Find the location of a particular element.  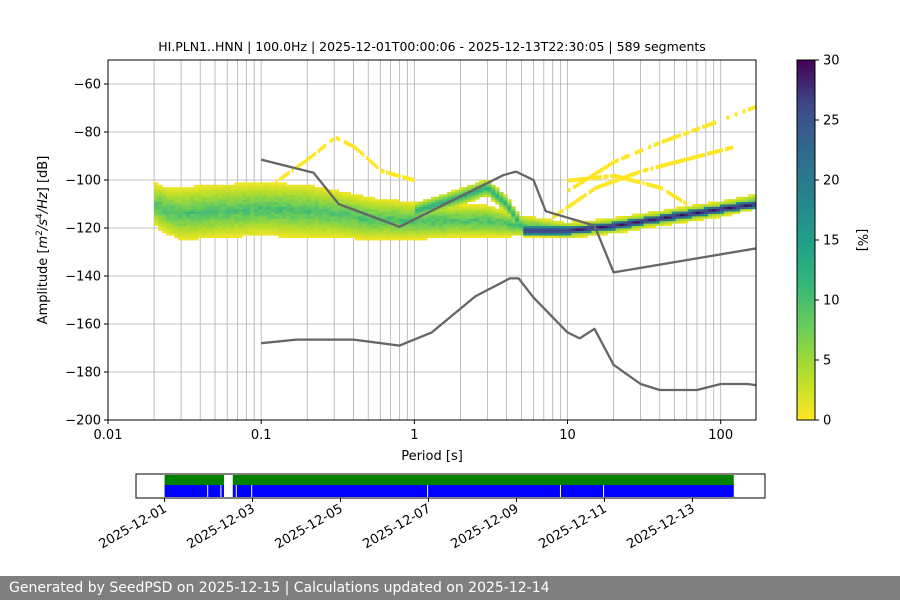

y-label-part-7: ] [dB] is located at coordinates (43, 174).